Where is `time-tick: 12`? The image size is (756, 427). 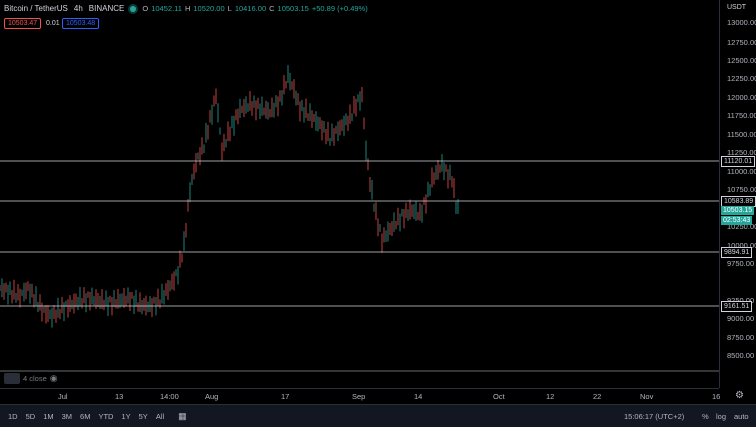
time-tick: 12 is located at coordinates (550, 396).